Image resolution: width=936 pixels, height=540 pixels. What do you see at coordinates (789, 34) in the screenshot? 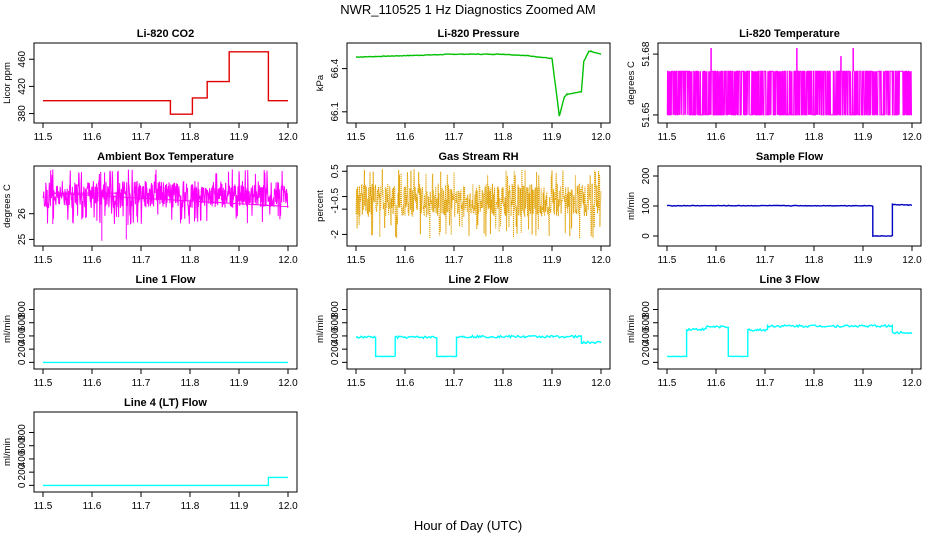
I see `panel-title: Li-820 Temperature` at bounding box center [789, 34].